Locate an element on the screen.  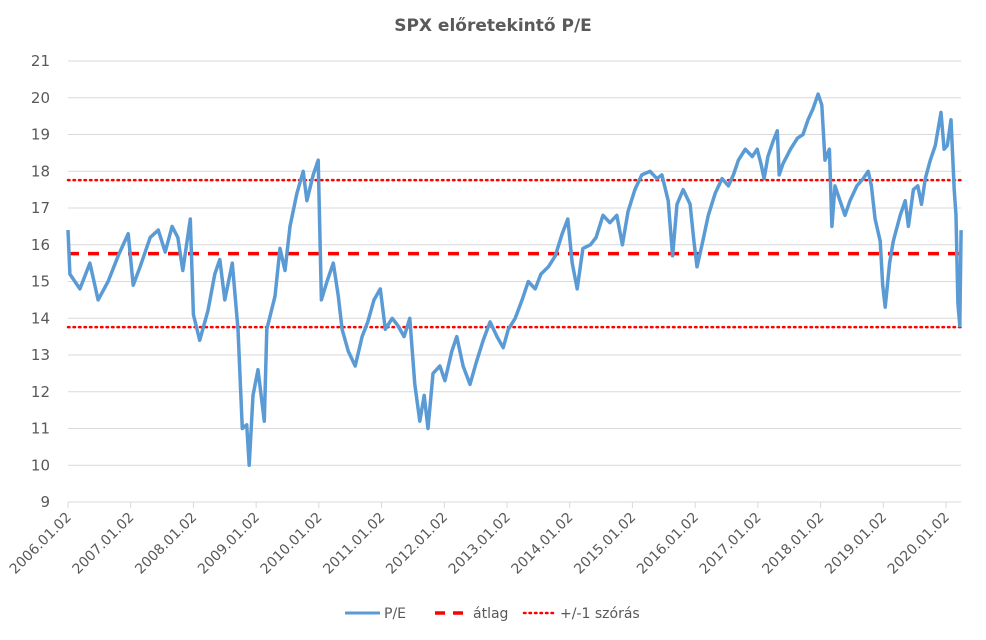
y-tick-label: 19 is located at coordinates (40, 135).